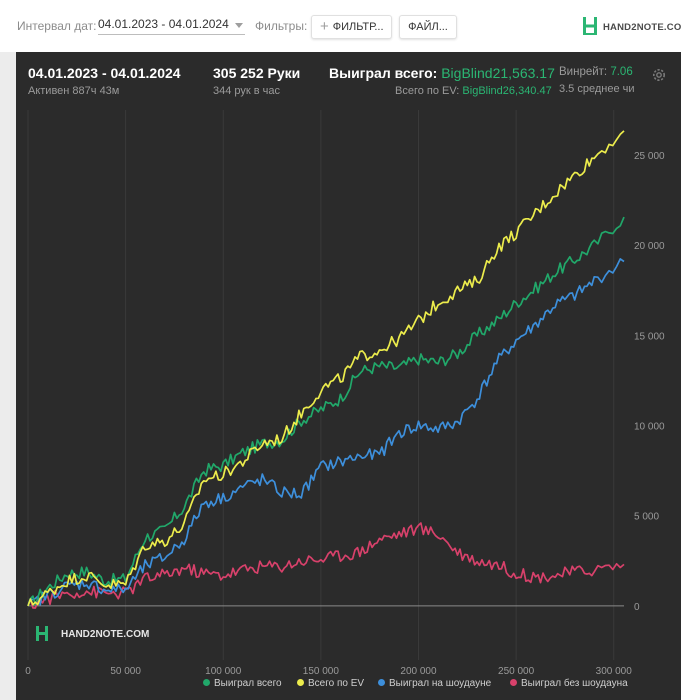 The width and height of the screenshot is (681, 700). What do you see at coordinates (324, 26) in the screenshot?
I see `plus-icon: +` at bounding box center [324, 26].